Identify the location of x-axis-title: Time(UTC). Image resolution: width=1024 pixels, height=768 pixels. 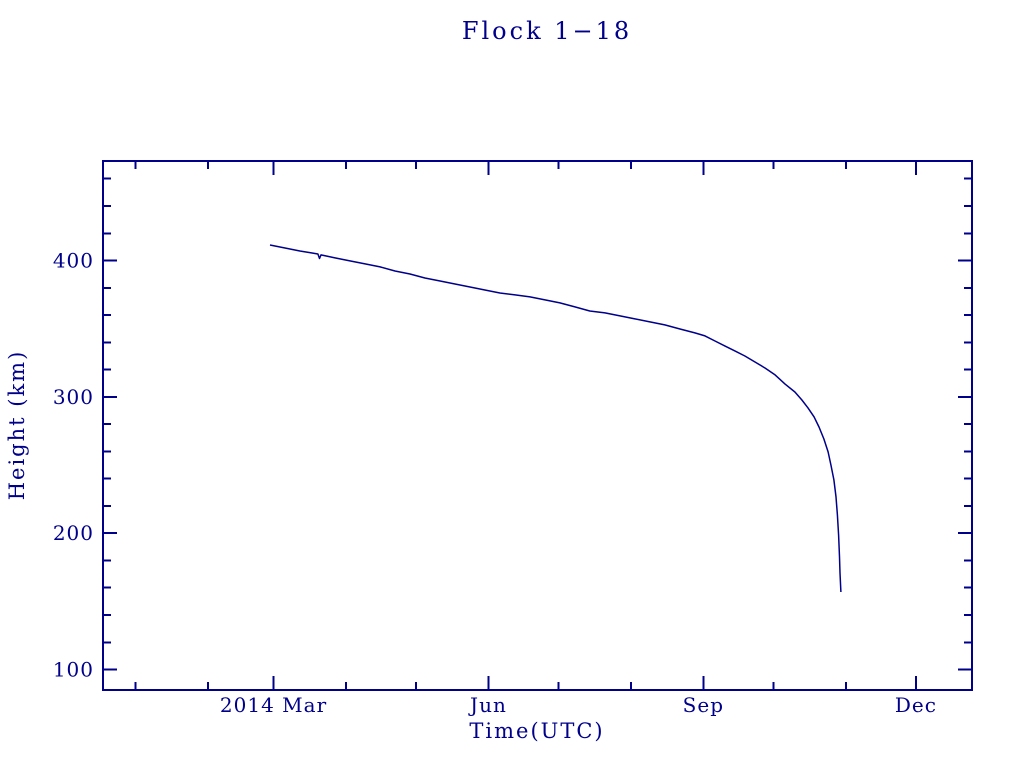
(537, 731).